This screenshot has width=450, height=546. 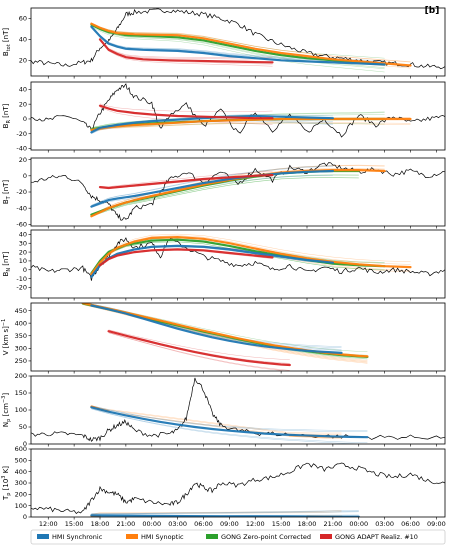 I want to click on observed-line, so click(x=238, y=488).